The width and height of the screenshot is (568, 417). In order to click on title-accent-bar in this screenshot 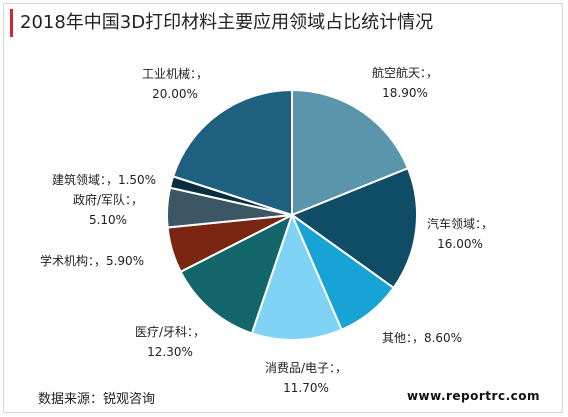, I will do `click(11, 23)`.